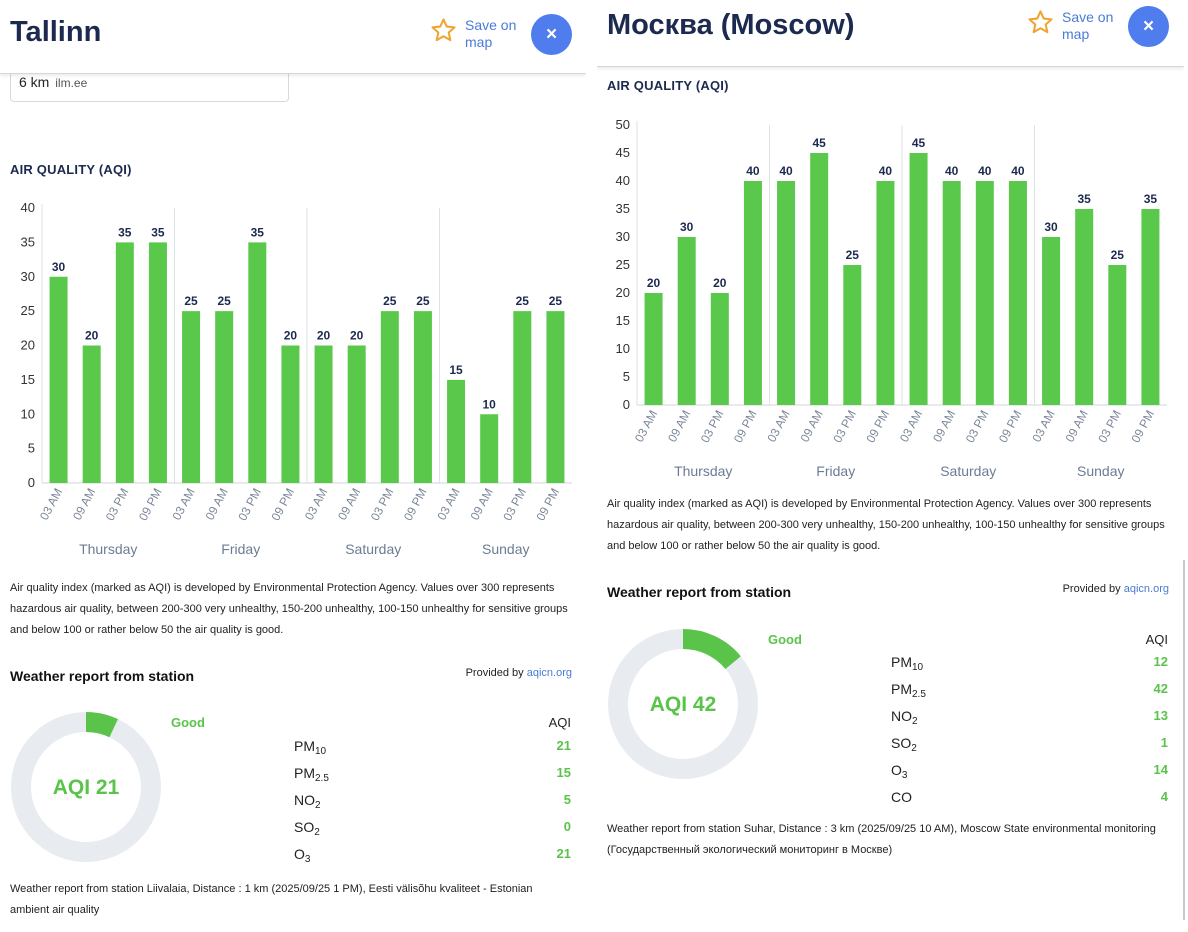  I want to click on data-label: 15, so click(456, 370).